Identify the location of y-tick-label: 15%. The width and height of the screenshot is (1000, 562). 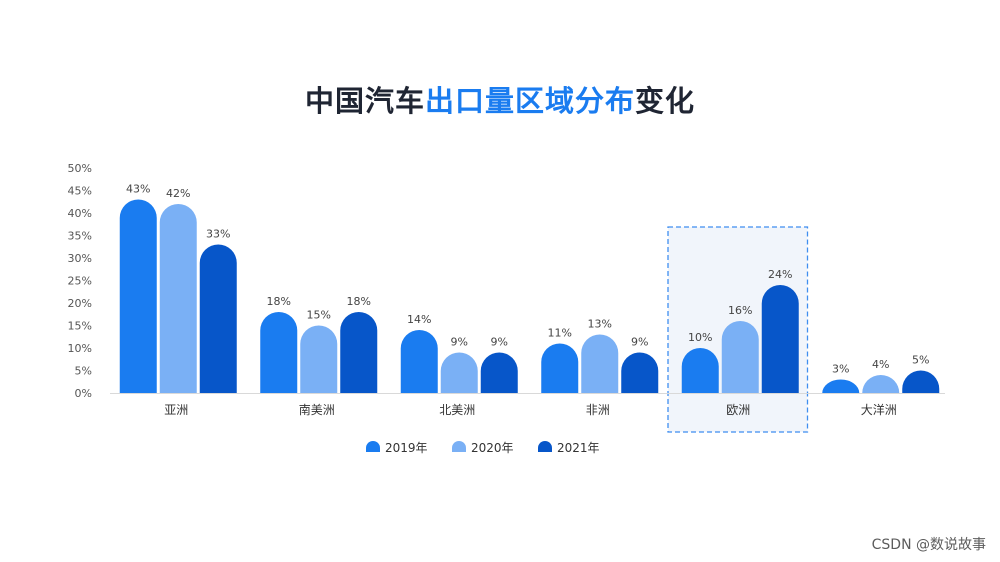
(80, 326).